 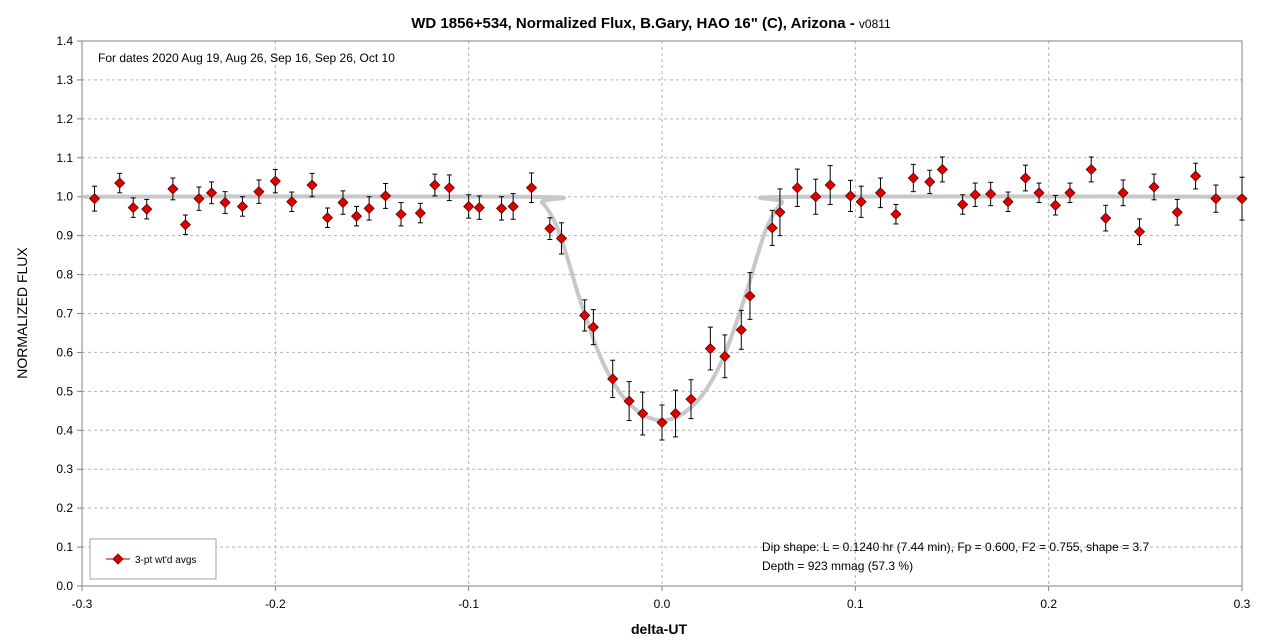 What do you see at coordinates (64, 80) in the screenshot?
I see `y-tick-label: 1.3` at bounding box center [64, 80].